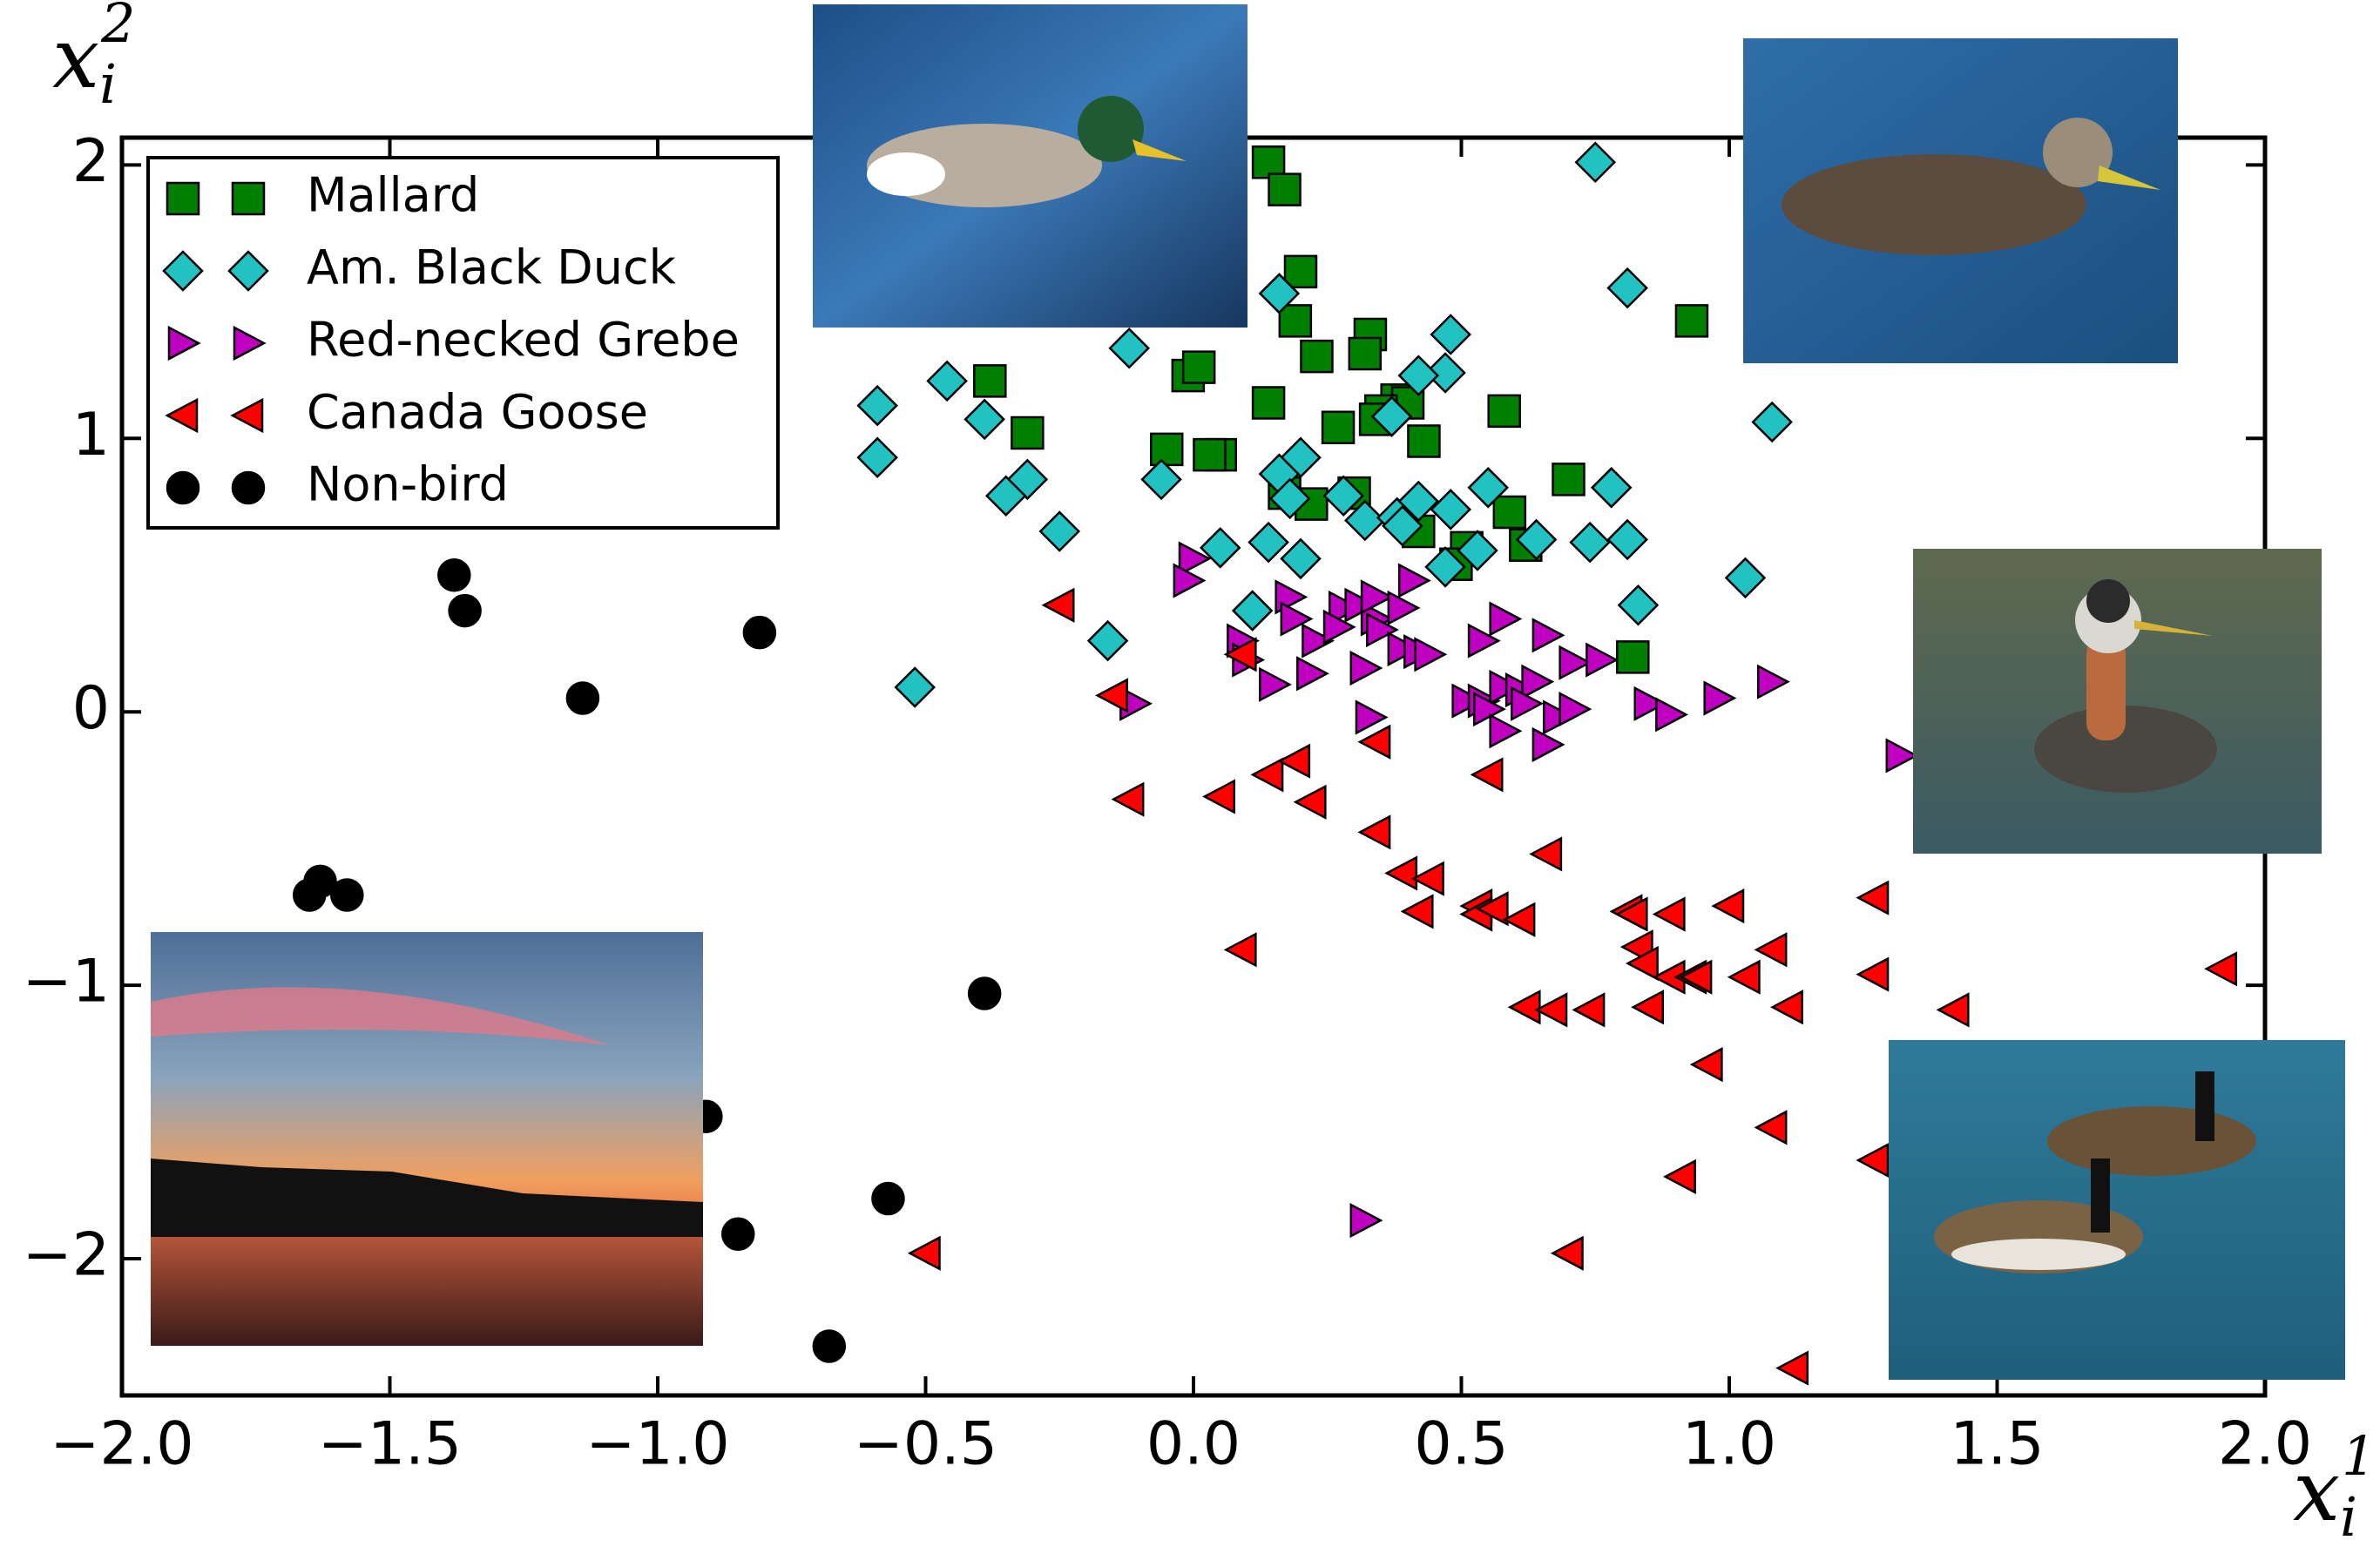  Describe the element at coordinates (117, 27) in the screenshot. I see `y-axis-label-sup: 2` at that location.